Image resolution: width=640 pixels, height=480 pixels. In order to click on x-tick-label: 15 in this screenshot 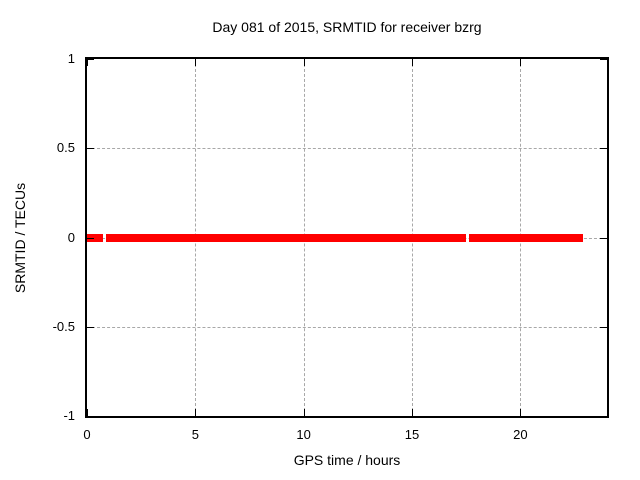, I will do `click(412, 434)`.